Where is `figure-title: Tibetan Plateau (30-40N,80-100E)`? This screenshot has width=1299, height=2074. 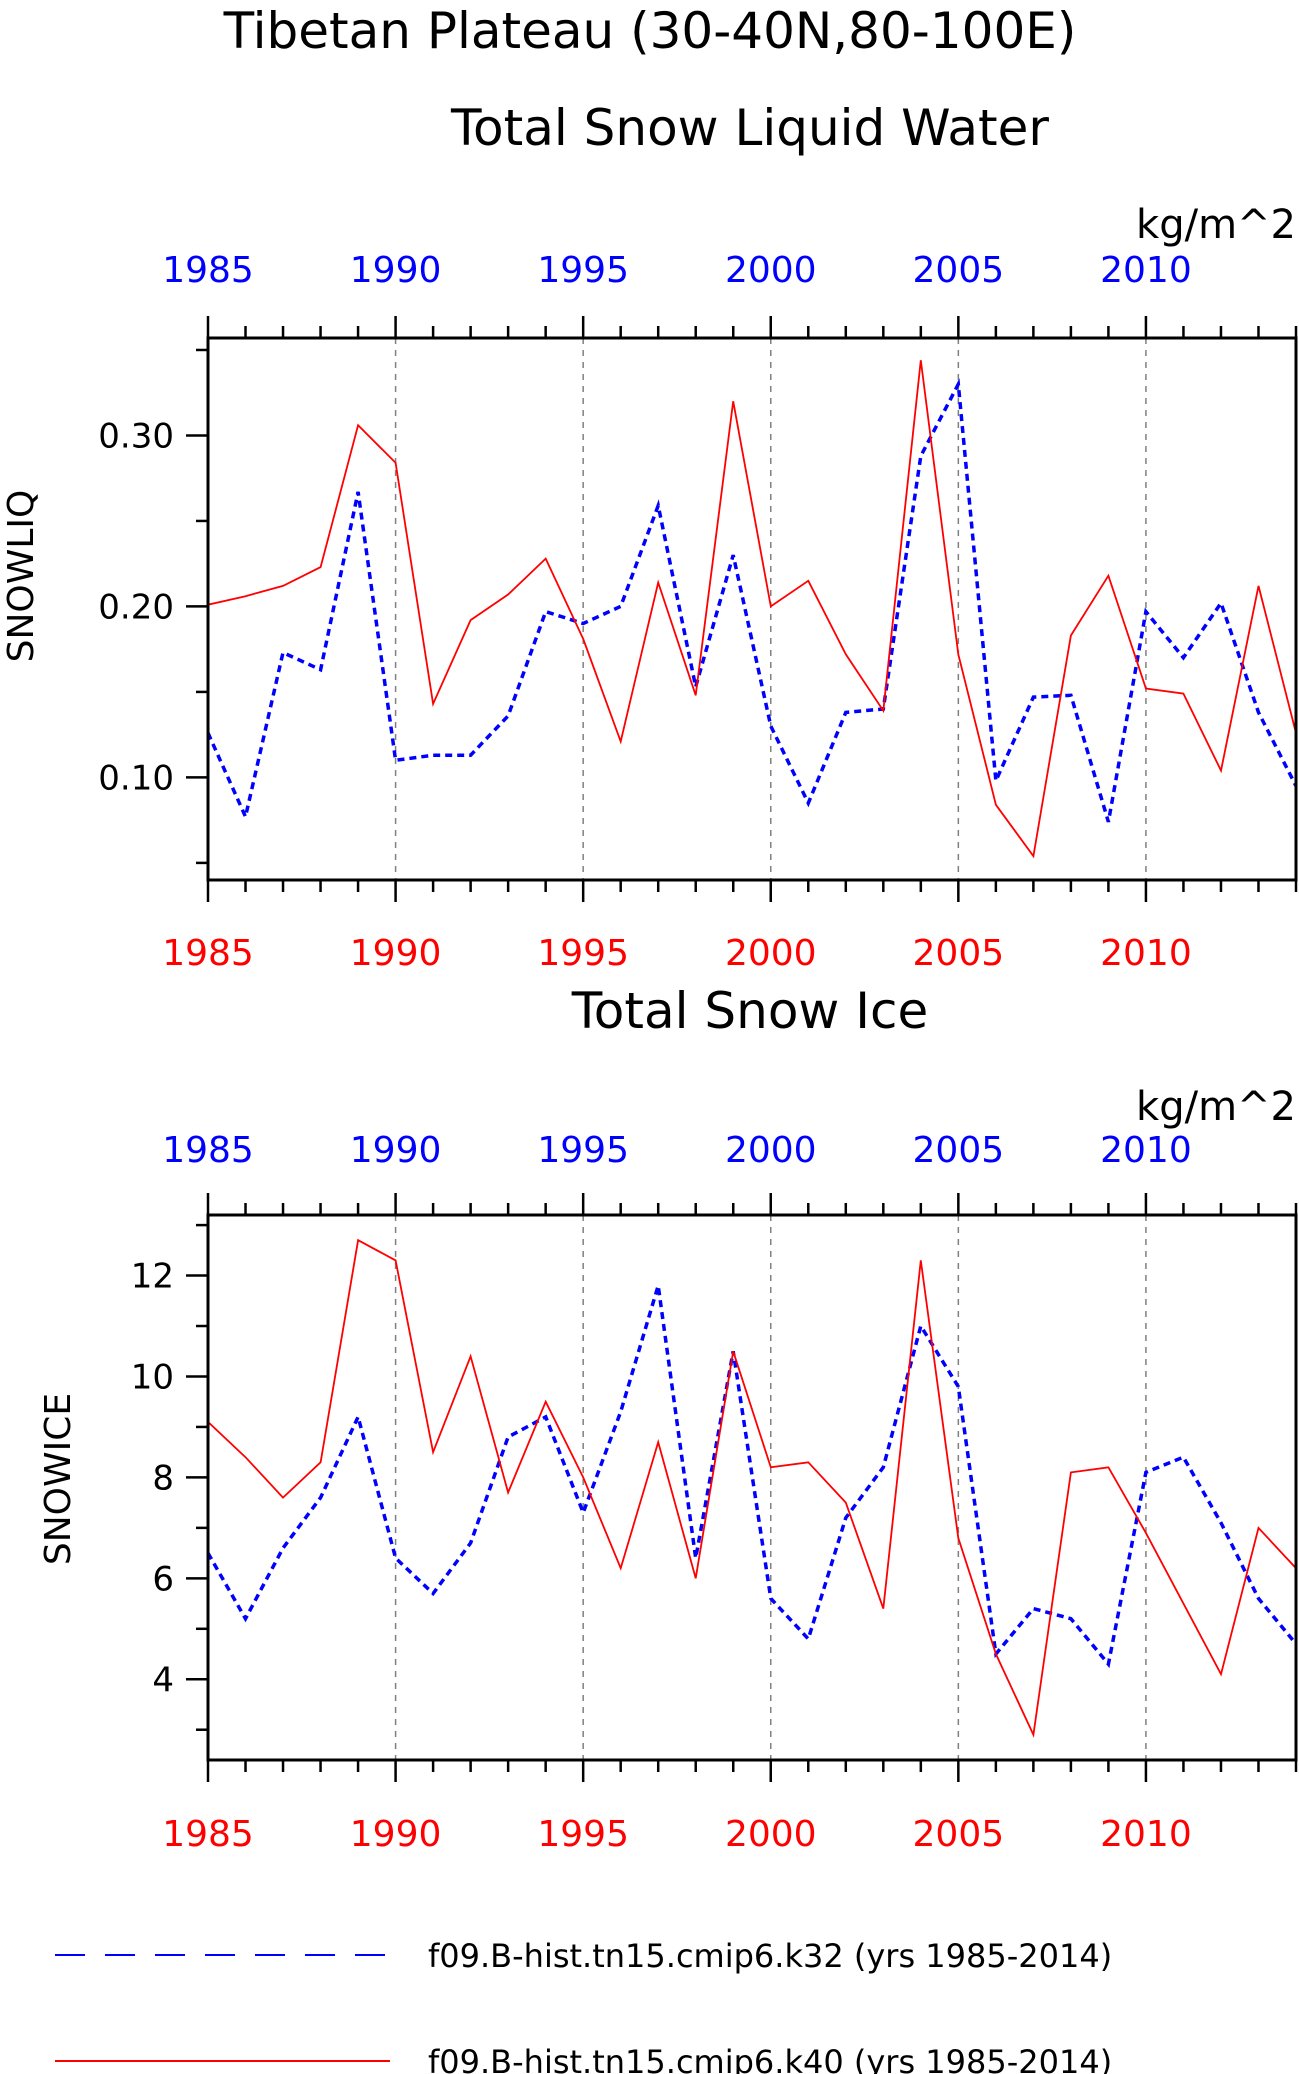 figure-title: Tibetan Plateau (30-40N,80-100E) is located at coordinates (650, 31).